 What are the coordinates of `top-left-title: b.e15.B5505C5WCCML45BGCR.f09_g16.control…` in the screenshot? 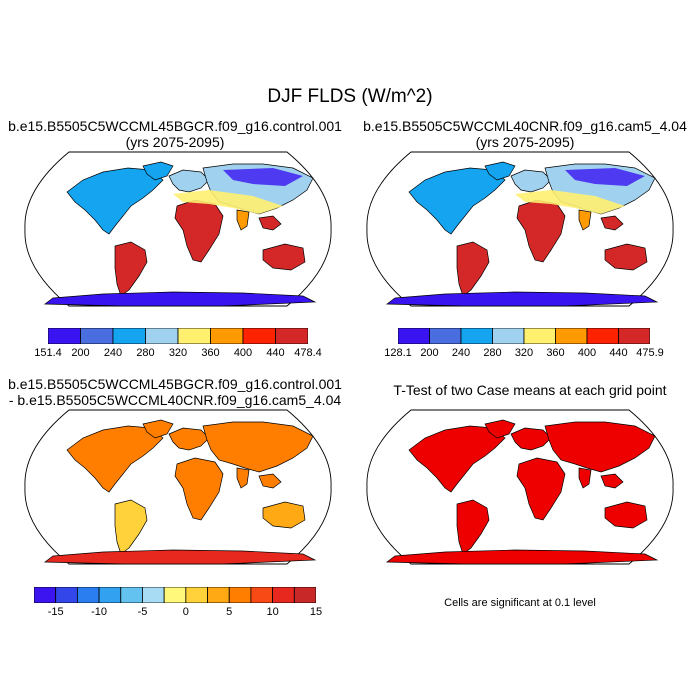 It's located at (175, 134).